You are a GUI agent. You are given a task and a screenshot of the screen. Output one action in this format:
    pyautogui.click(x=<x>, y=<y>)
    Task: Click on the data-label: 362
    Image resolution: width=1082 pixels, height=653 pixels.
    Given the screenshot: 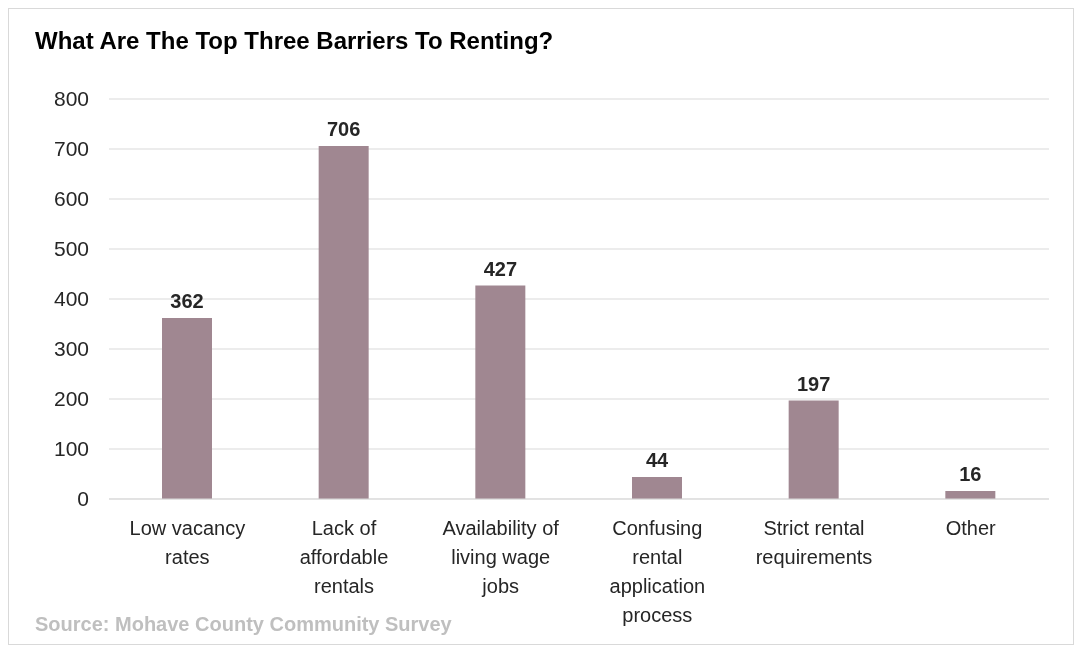 What is the action you would take?
    pyautogui.click(x=187, y=301)
    